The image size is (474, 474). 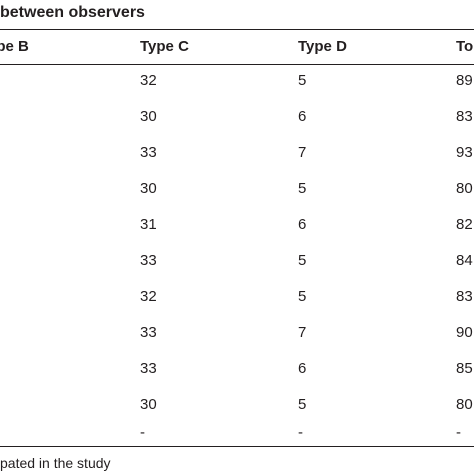 What do you see at coordinates (237, 261) in the screenshot?
I see `table-row: 33 5 84` at bounding box center [237, 261].